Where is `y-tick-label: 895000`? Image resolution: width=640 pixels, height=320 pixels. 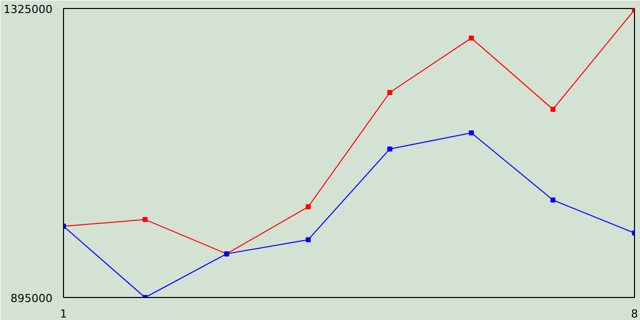
y-tick-label: 895000 is located at coordinates (31, 298).